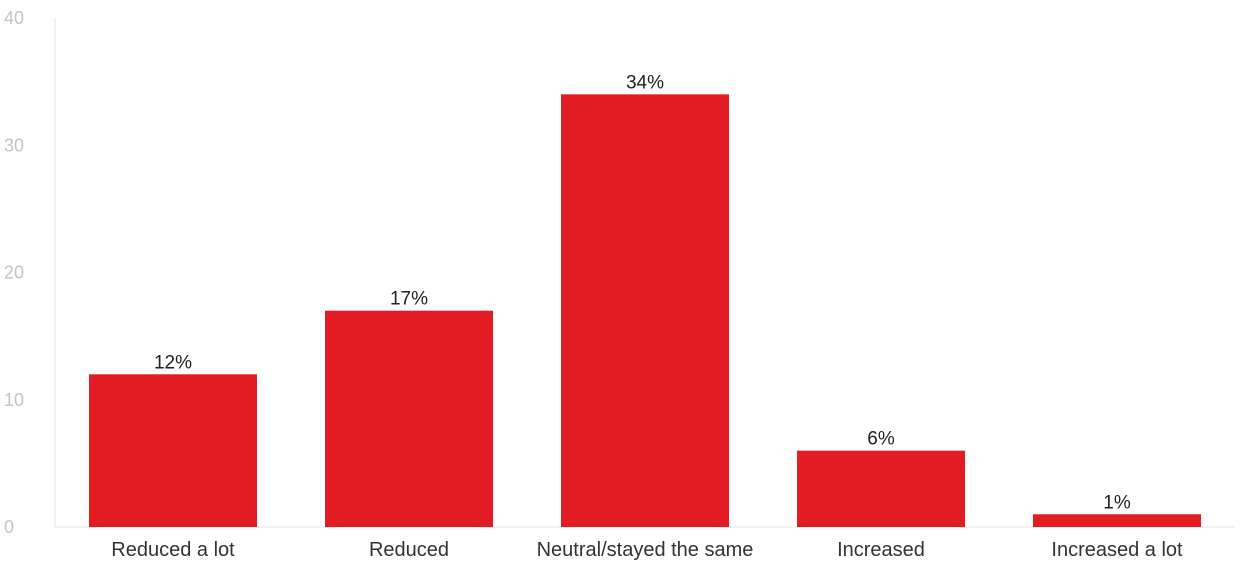 The height and width of the screenshot is (563, 1248). What do you see at coordinates (14, 400) in the screenshot?
I see `y-tick-label: 10` at bounding box center [14, 400].